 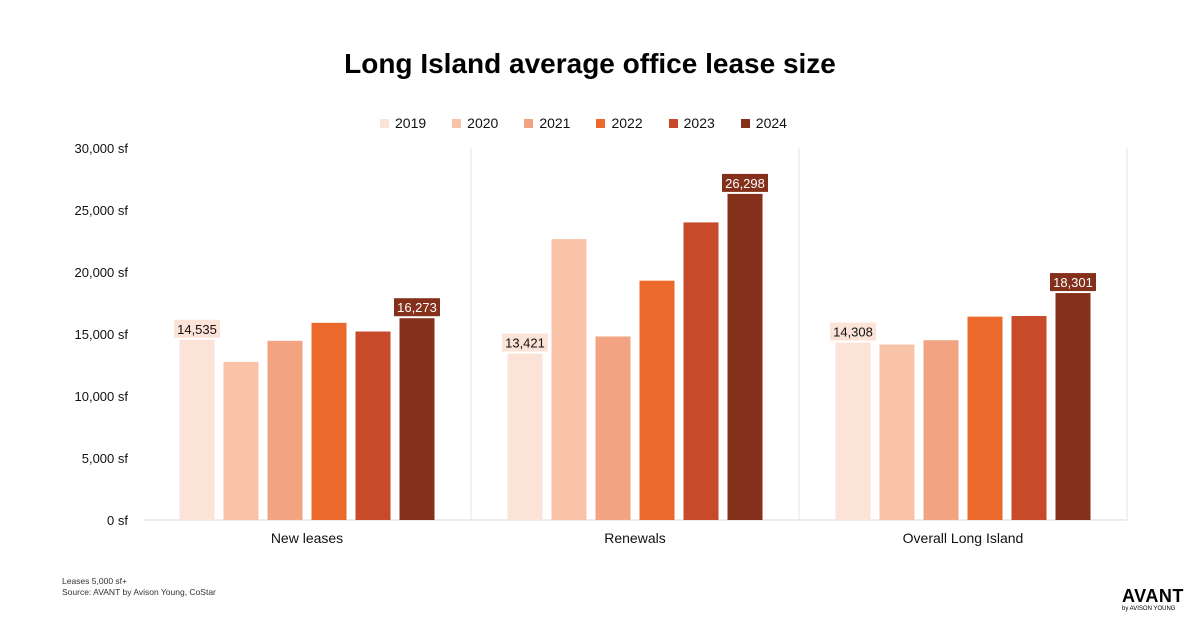 I want to click on bar-2022-renewals, so click(x=657, y=400).